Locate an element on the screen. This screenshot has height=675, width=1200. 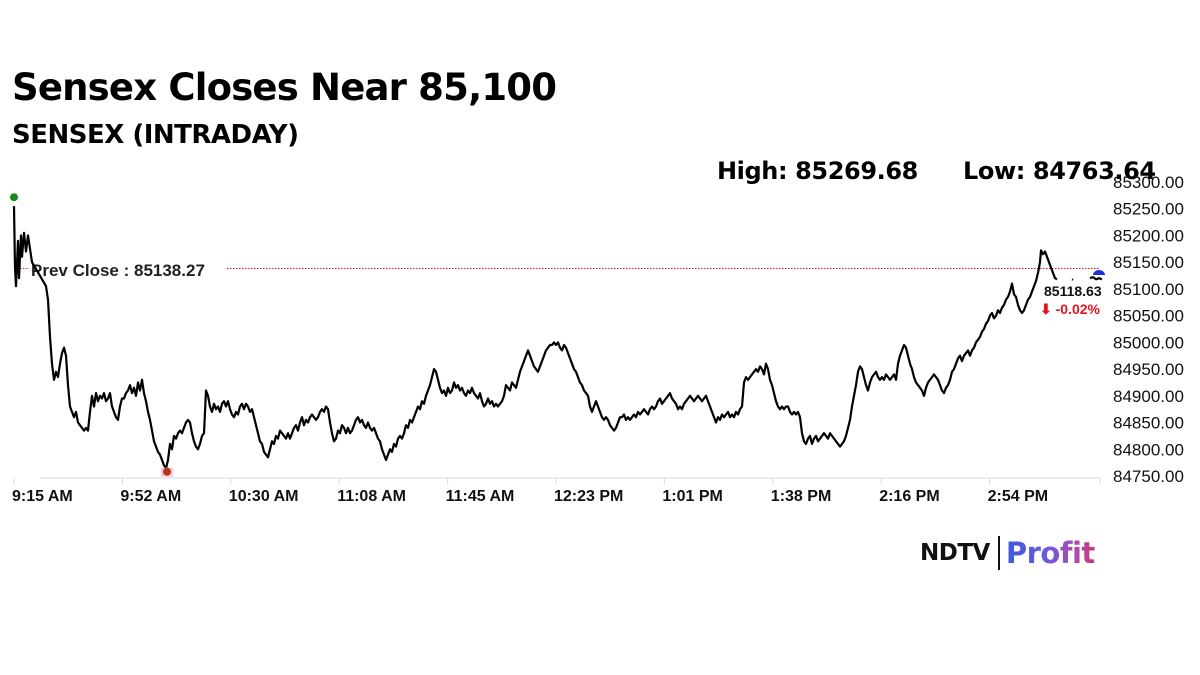
y-tick-label: 85050.00 is located at coordinates (1148, 316).